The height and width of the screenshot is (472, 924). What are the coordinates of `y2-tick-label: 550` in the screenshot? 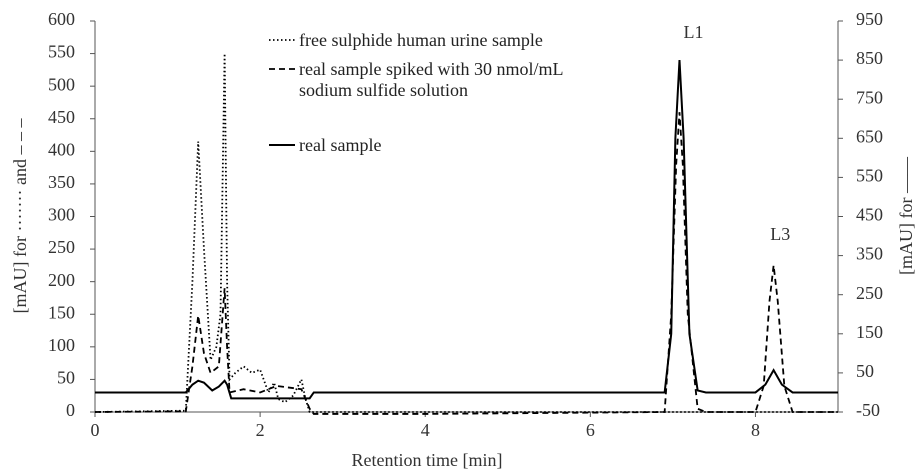 It's located at (869, 176).